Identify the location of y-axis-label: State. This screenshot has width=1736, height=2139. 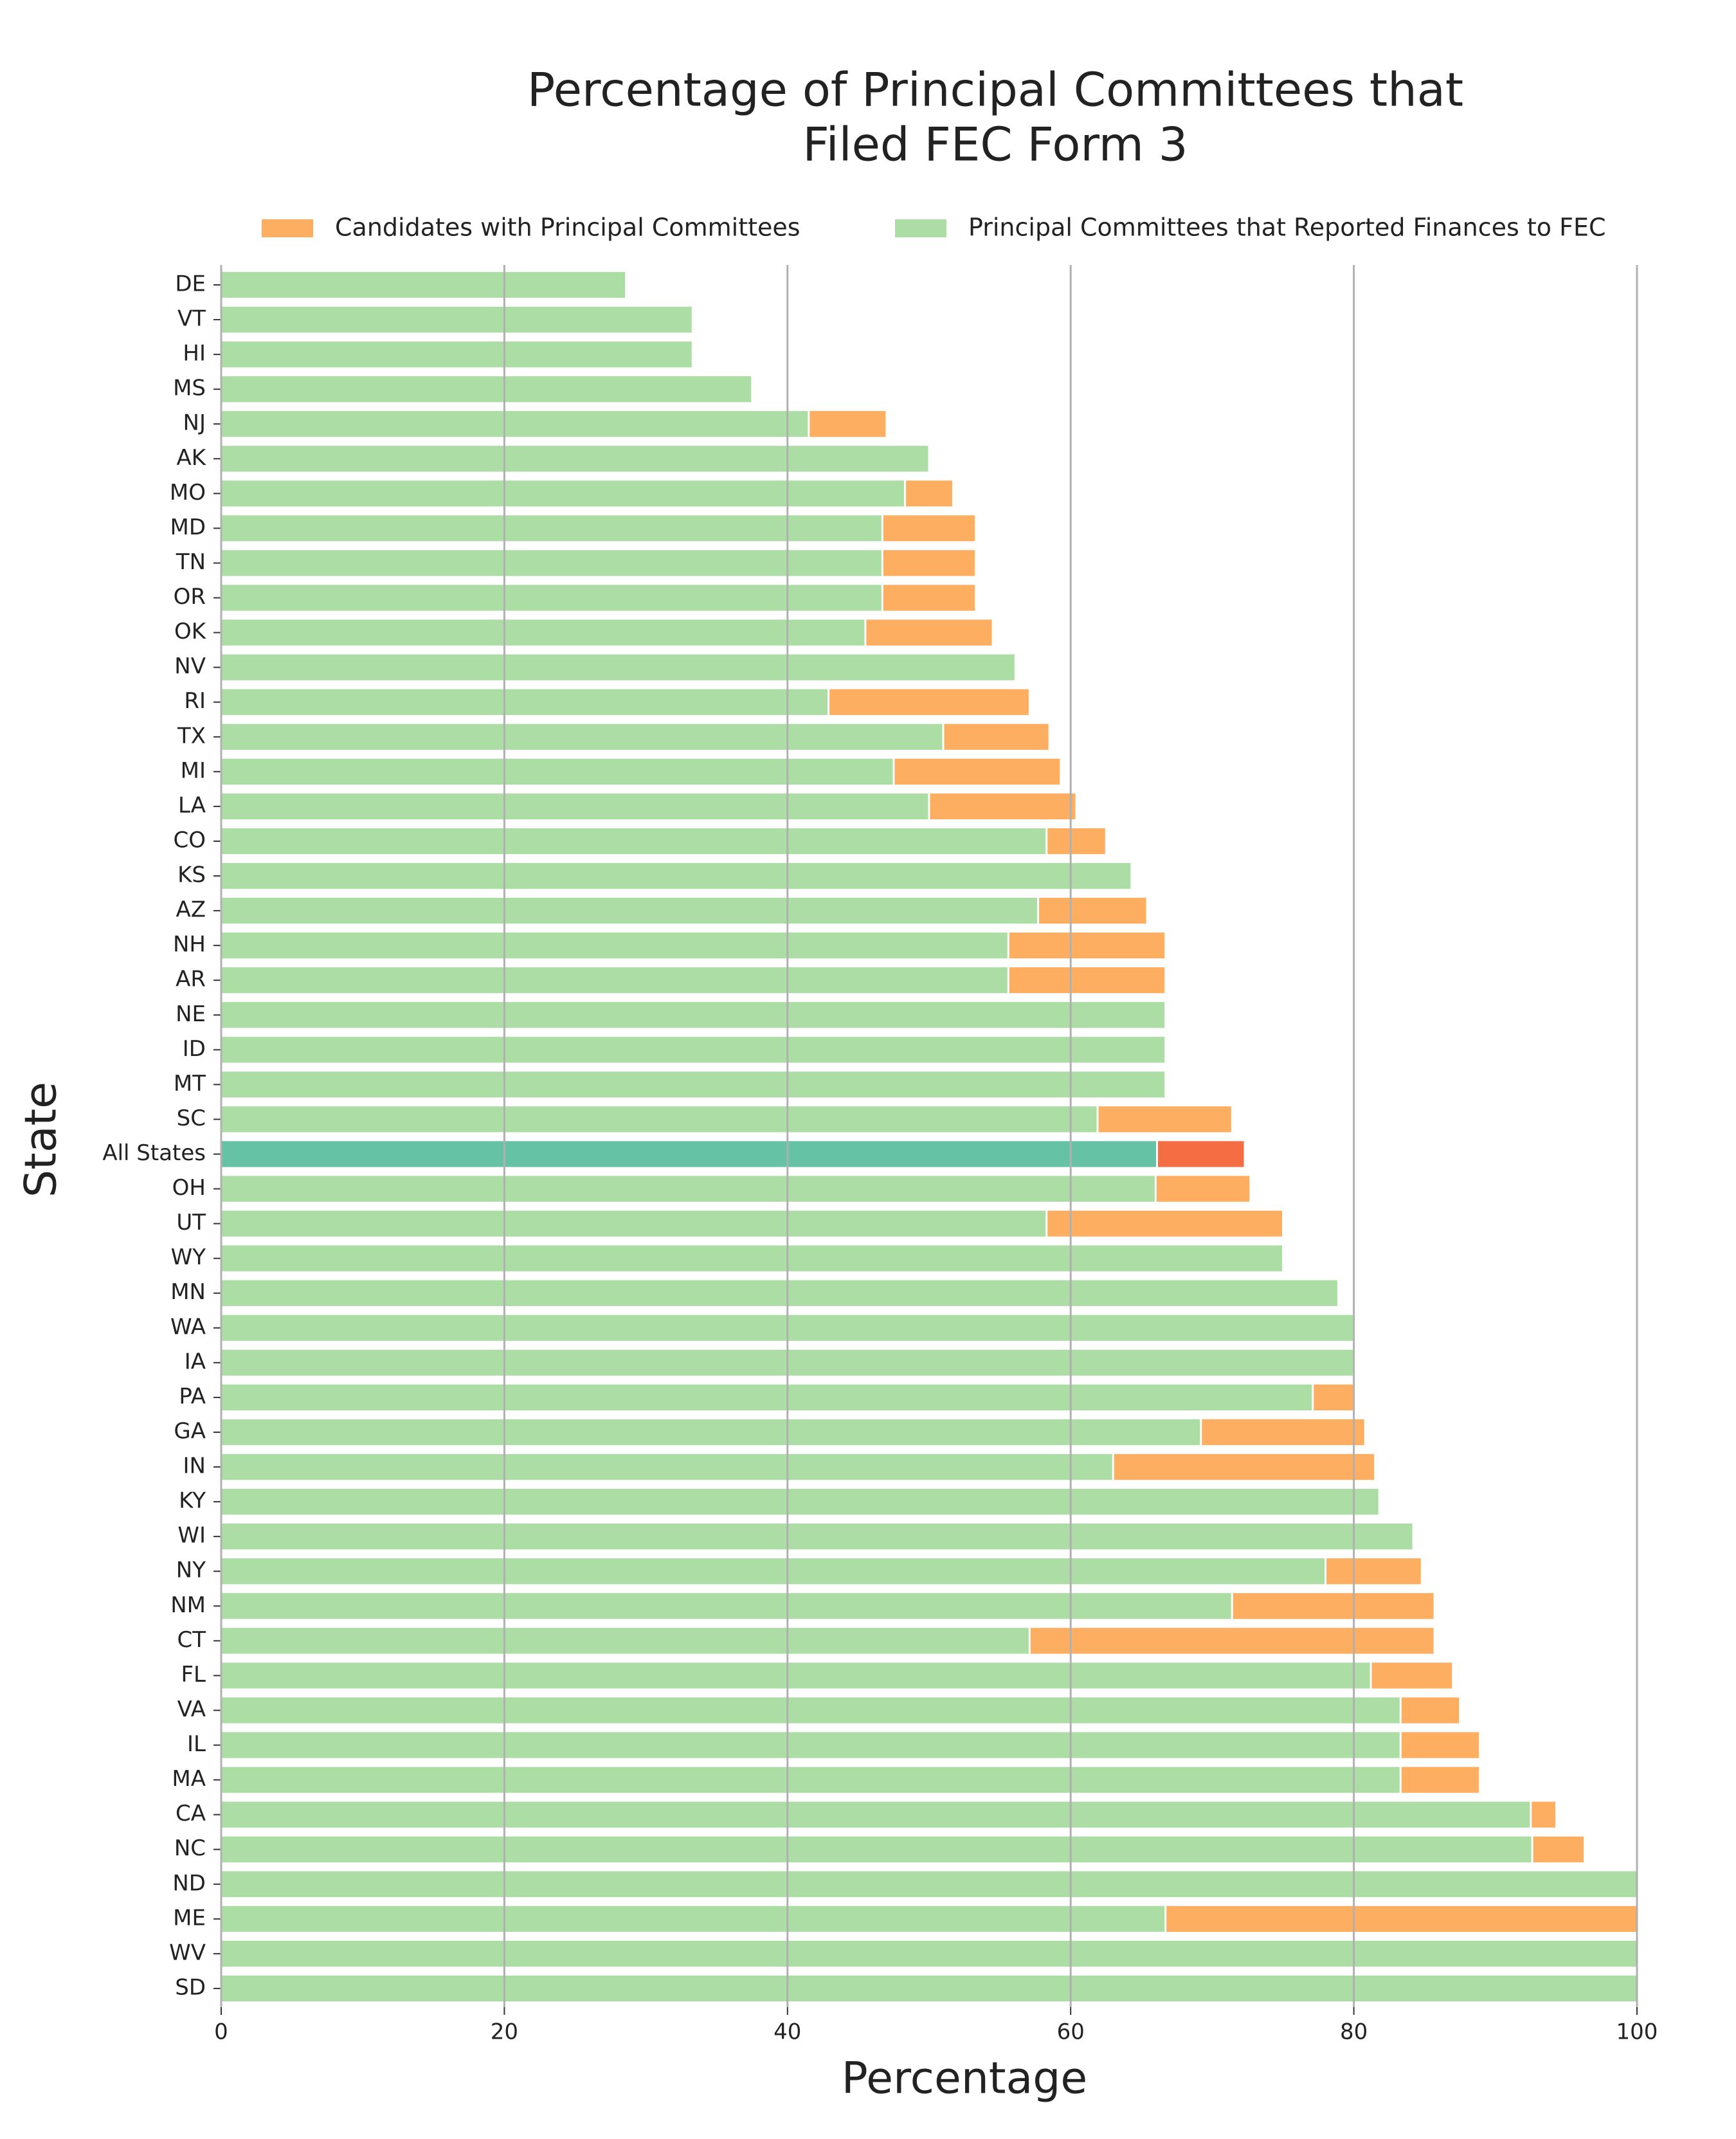
(41, 1139).